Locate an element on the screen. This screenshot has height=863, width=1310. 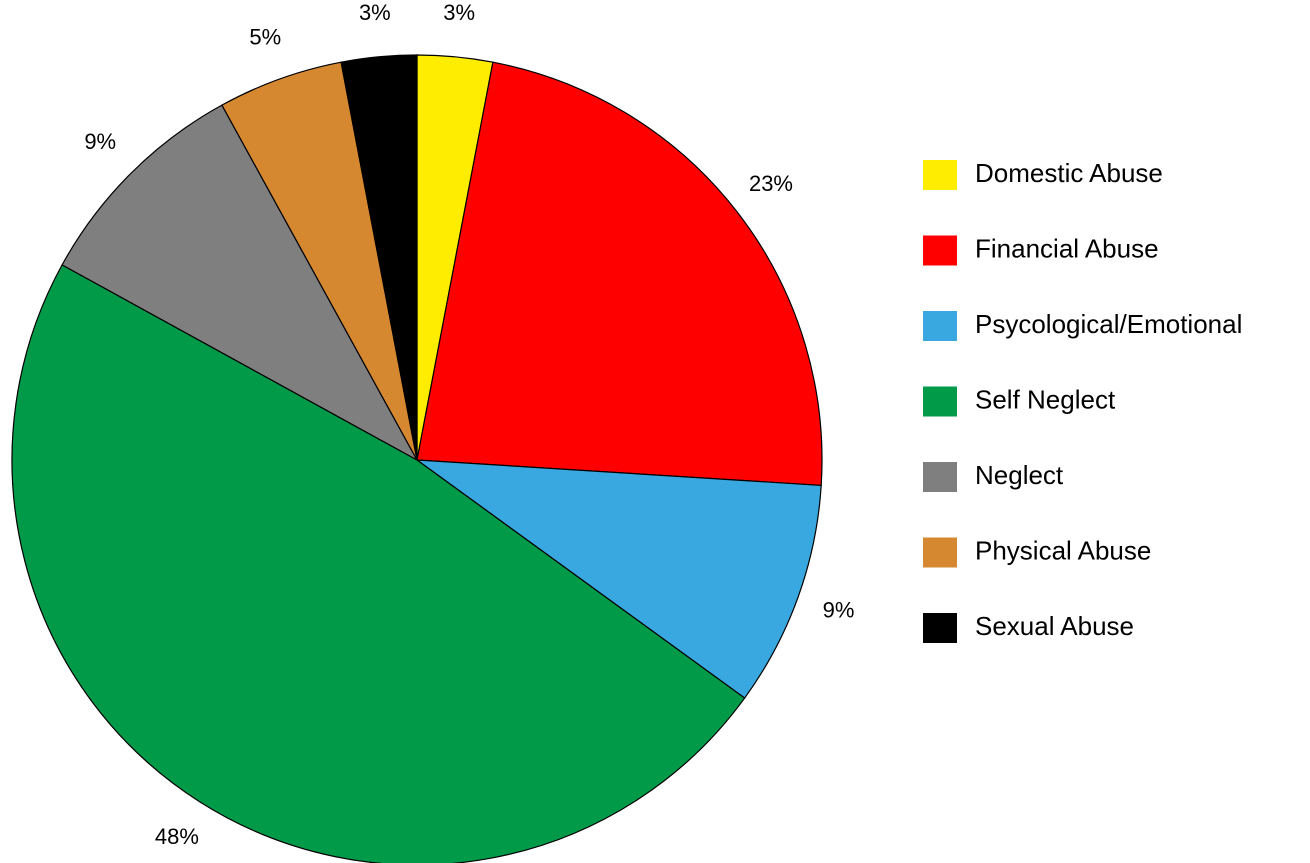
slice-label: 5% is located at coordinates (265, 36).